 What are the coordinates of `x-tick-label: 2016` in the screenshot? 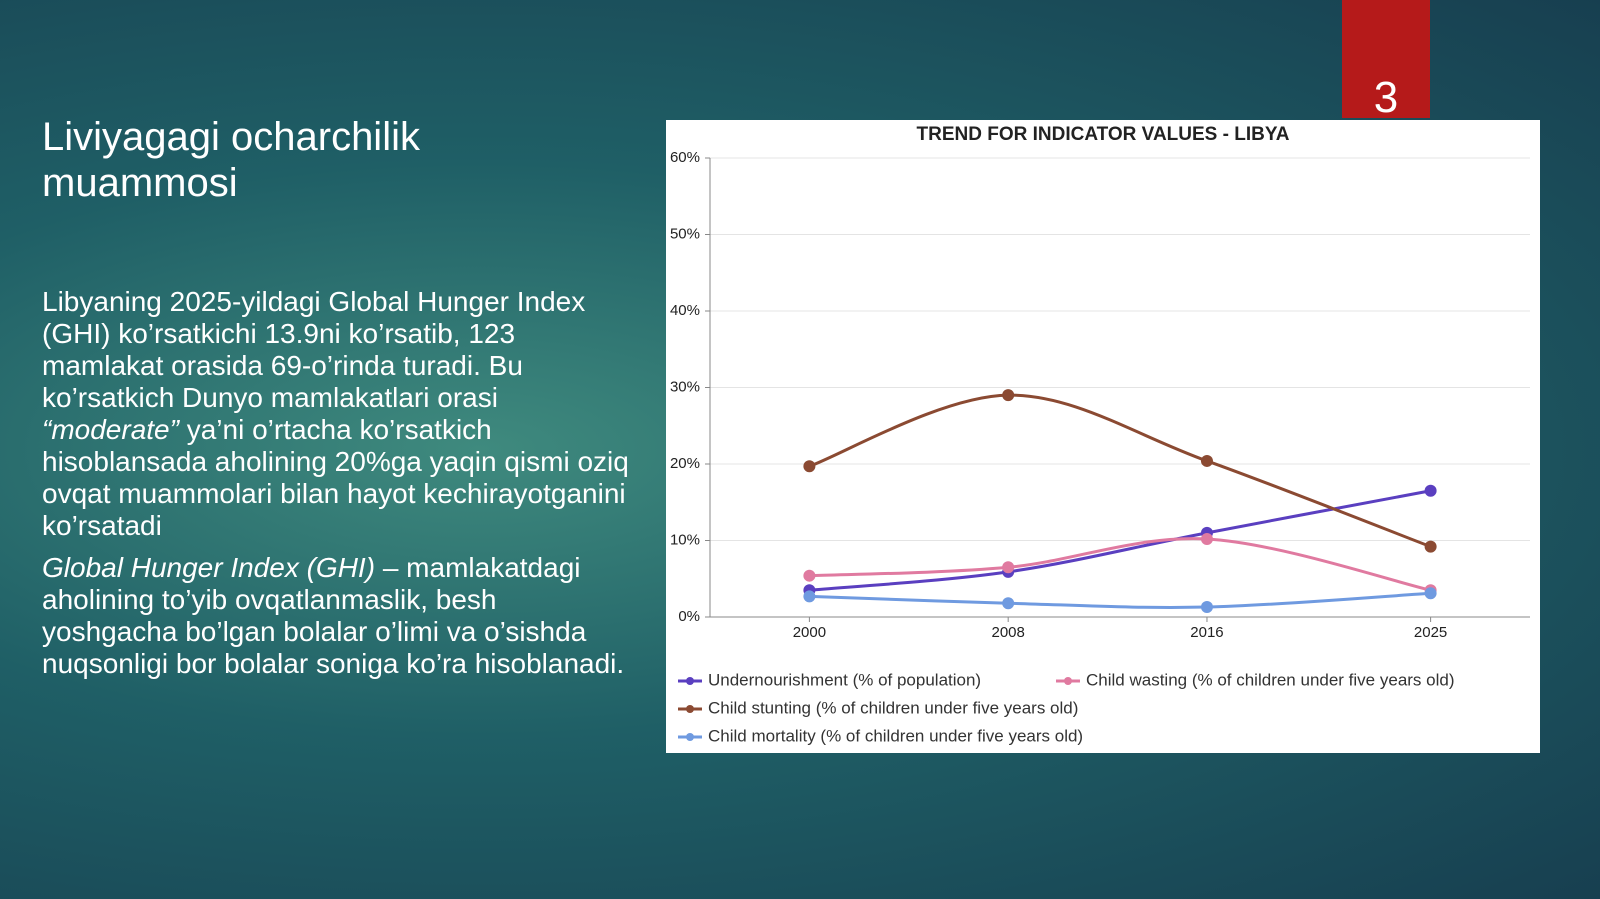 It's located at (1206, 632).